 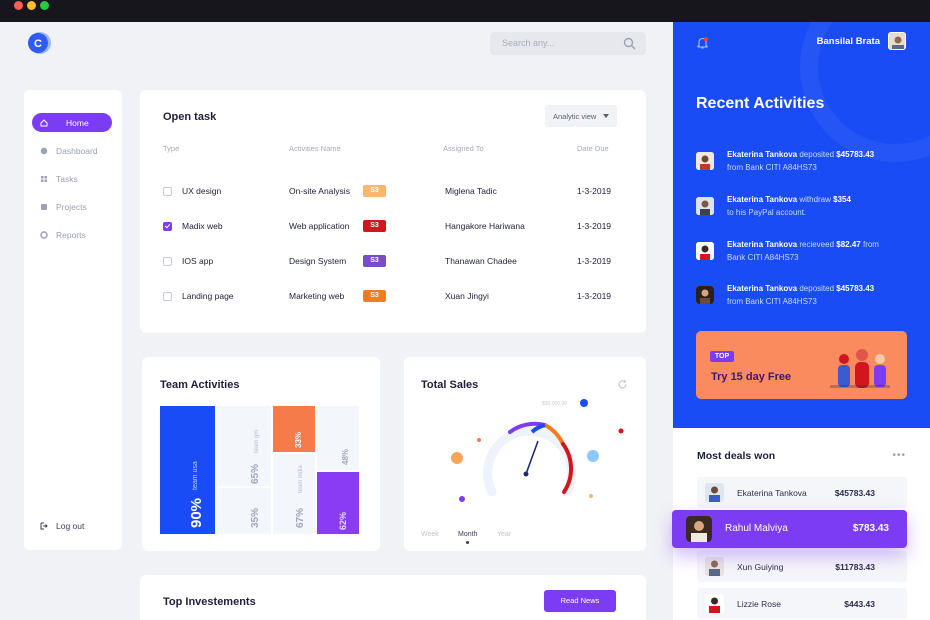 What do you see at coordinates (319, 226) in the screenshot?
I see `activity-name: Web application` at bounding box center [319, 226].